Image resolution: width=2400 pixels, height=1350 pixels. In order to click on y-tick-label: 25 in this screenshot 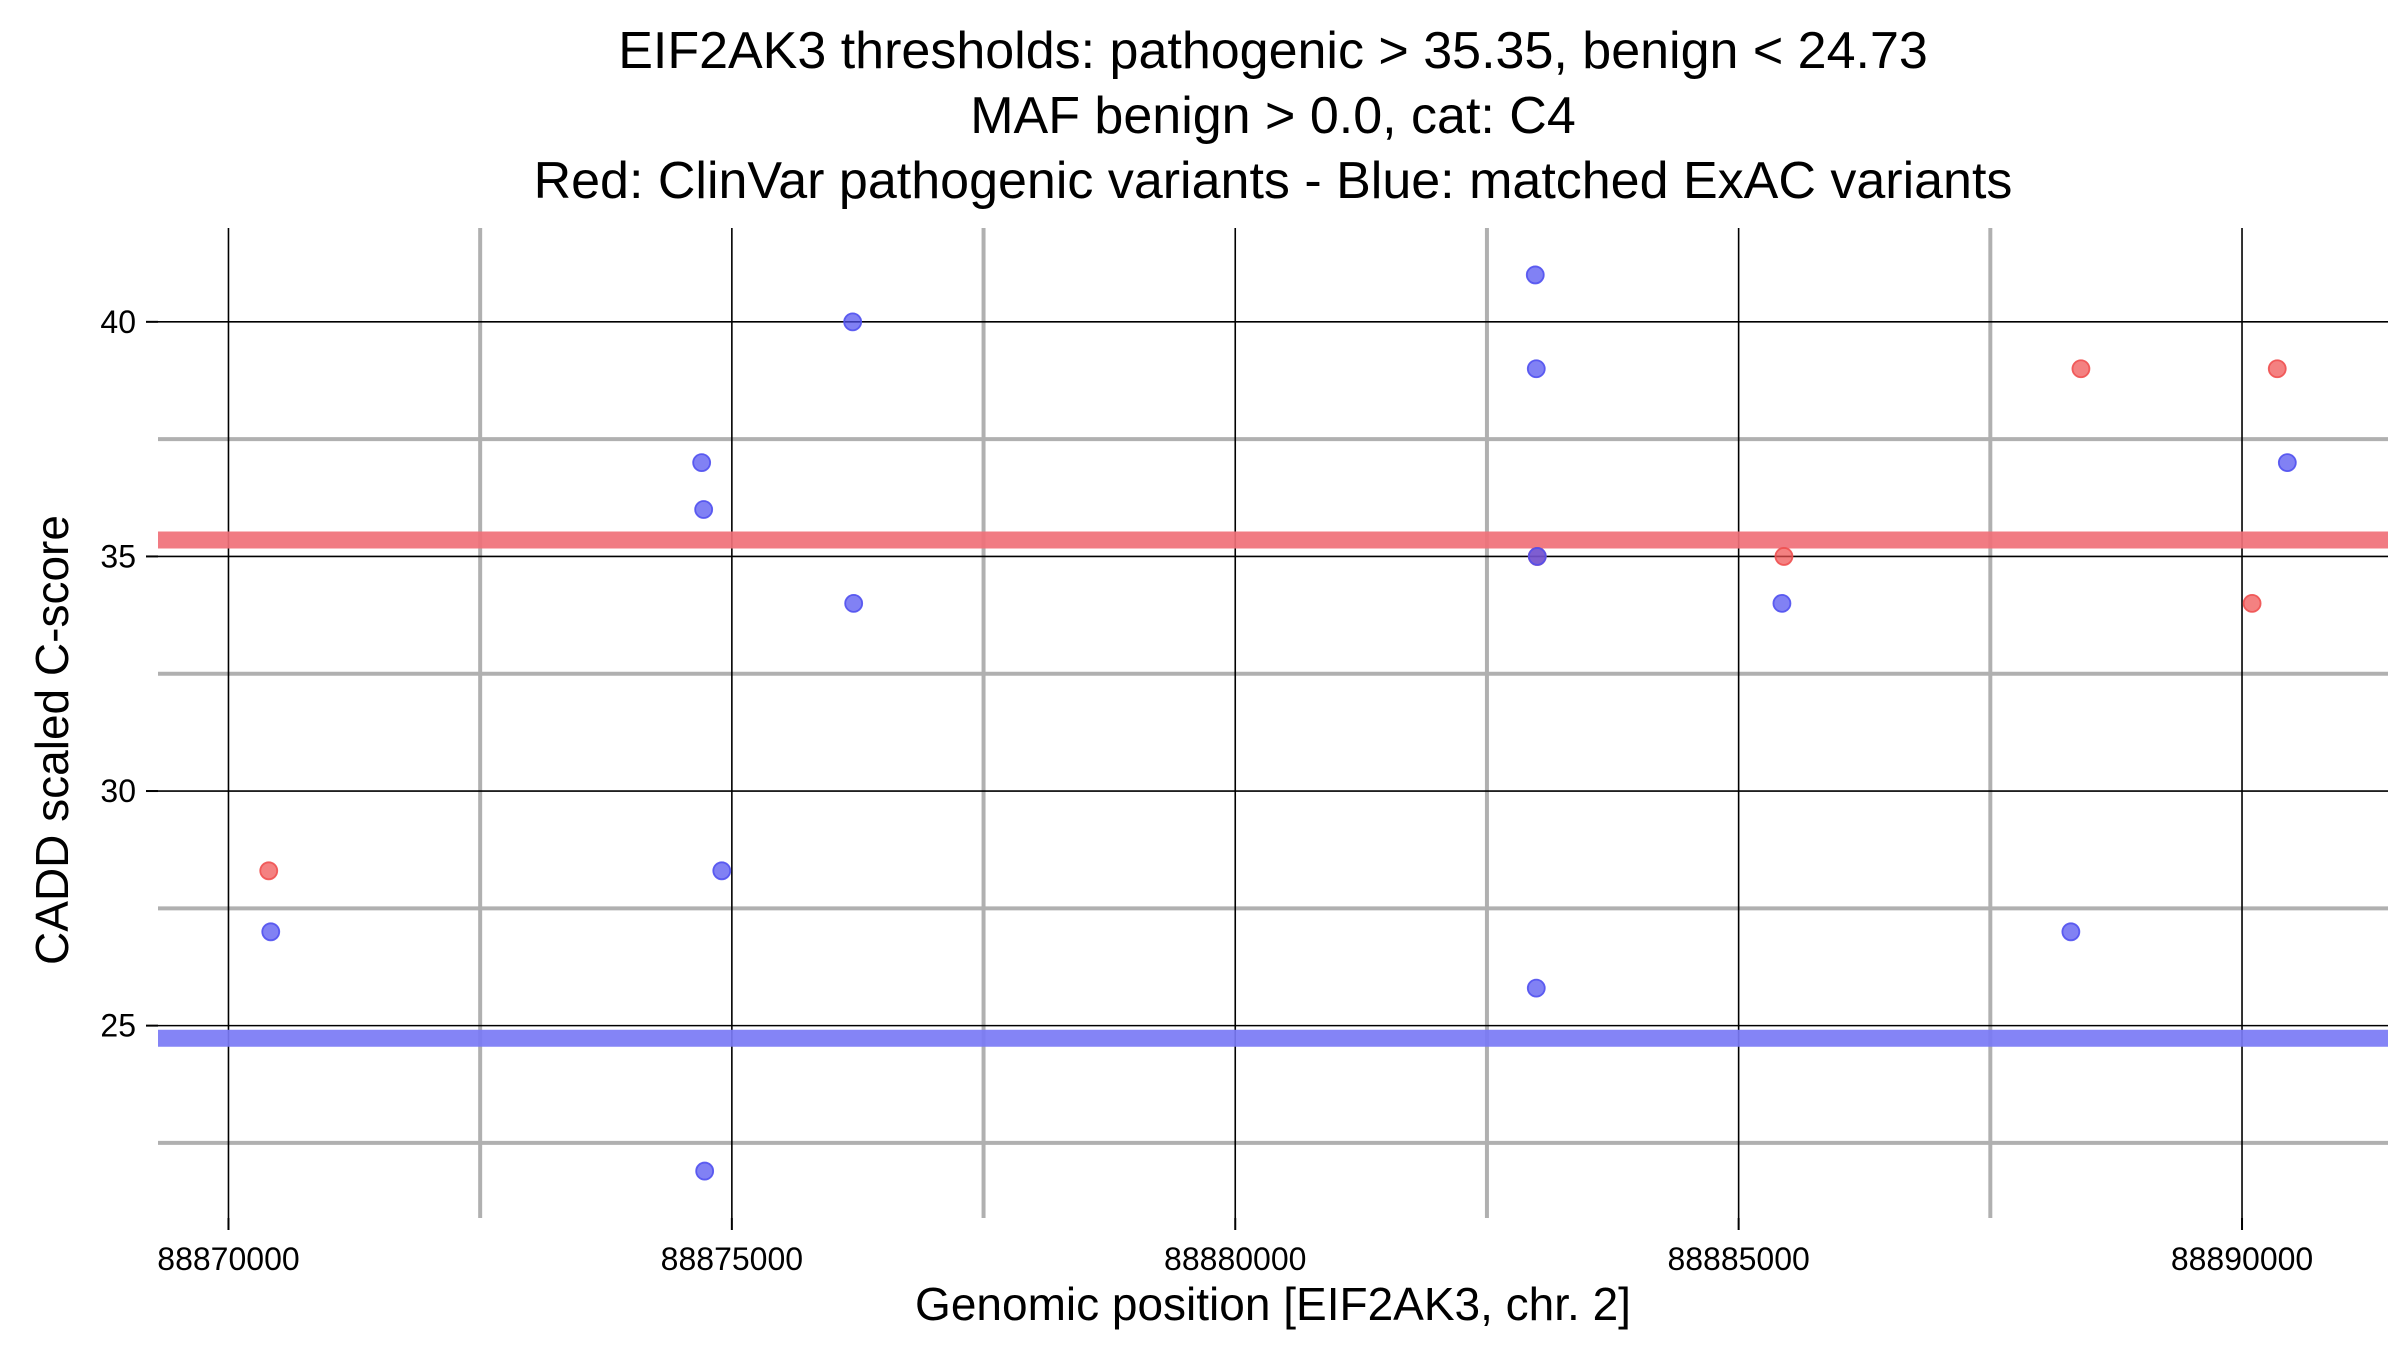, I will do `click(118, 1026)`.